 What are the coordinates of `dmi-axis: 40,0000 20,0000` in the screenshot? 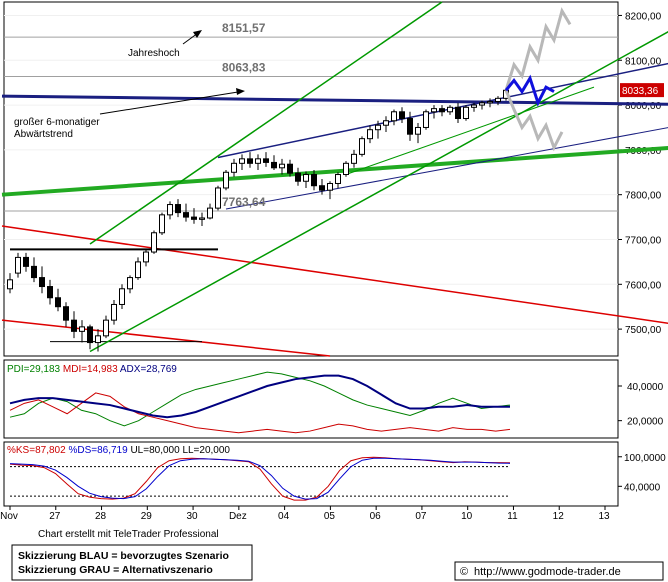 It's located at (641, 405).